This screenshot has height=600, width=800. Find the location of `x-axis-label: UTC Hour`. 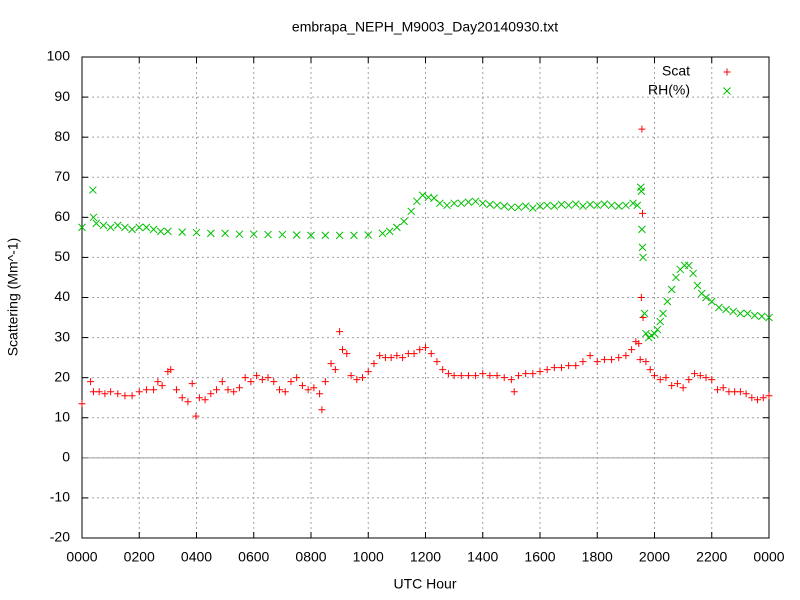

x-axis-label: UTC Hour is located at coordinates (424, 584).